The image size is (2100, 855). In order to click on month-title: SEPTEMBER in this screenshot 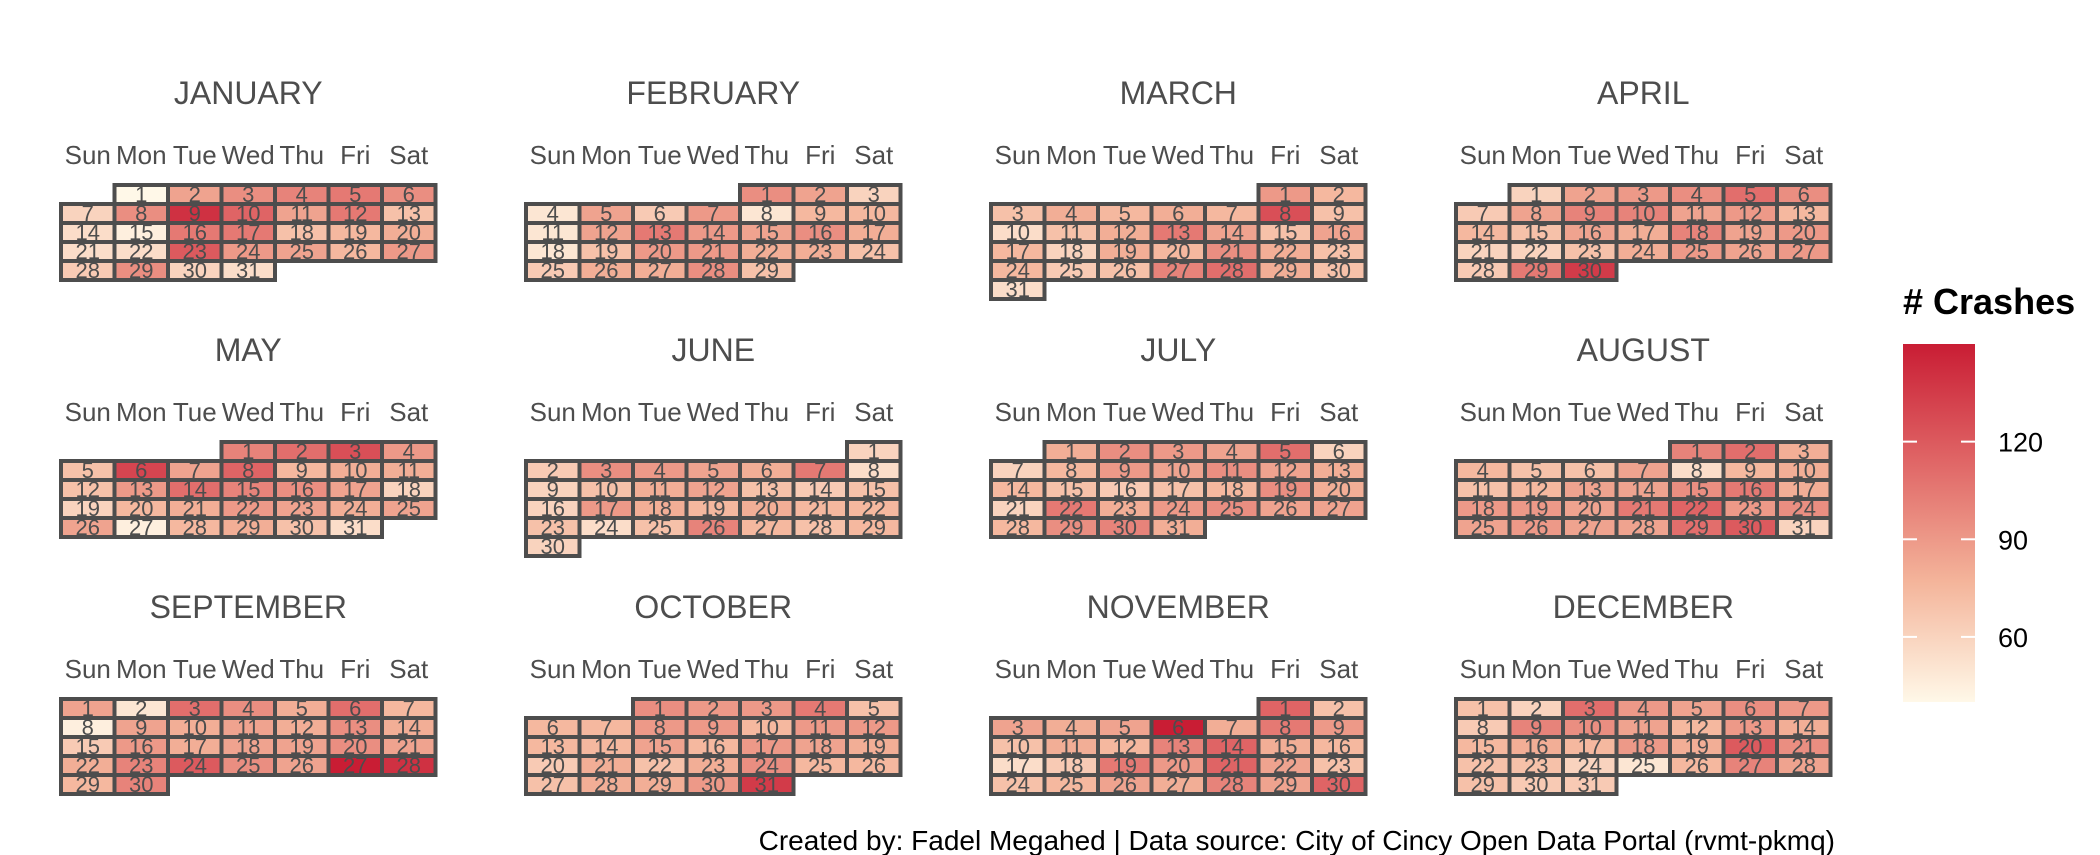, I will do `click(248, 607)`.